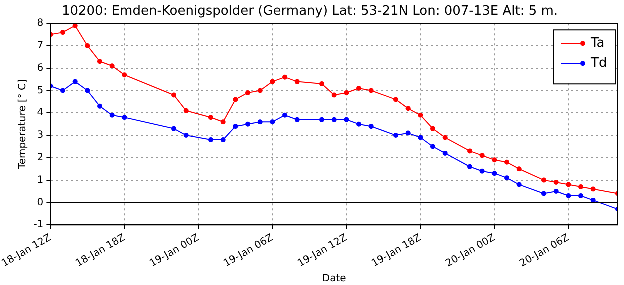  What do you see at coordinates (40, 46) in the screenshot?
I see `y-tick-label: 7` at bounding box center [40, 46].